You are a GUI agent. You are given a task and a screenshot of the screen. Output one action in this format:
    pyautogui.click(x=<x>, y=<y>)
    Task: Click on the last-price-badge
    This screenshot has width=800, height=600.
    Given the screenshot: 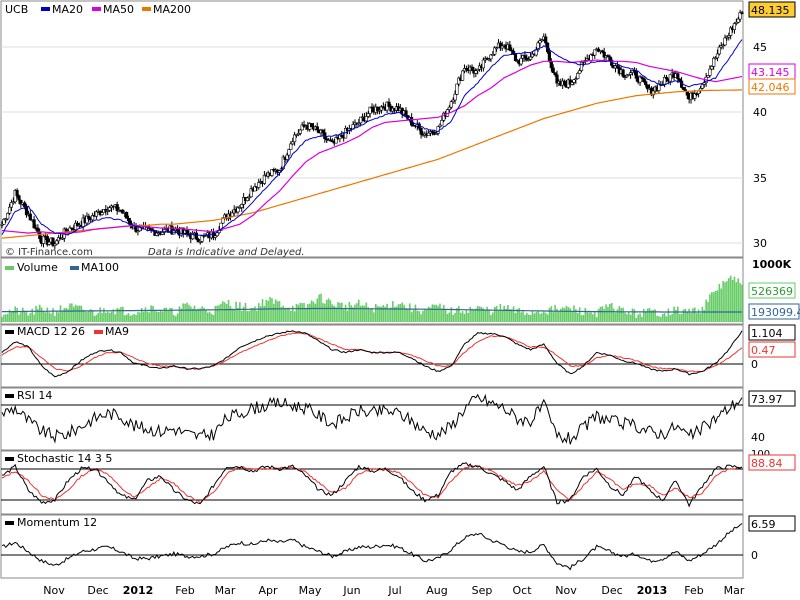 What is the action you would take?
    pyautogui.click(x=772, y=9)
    